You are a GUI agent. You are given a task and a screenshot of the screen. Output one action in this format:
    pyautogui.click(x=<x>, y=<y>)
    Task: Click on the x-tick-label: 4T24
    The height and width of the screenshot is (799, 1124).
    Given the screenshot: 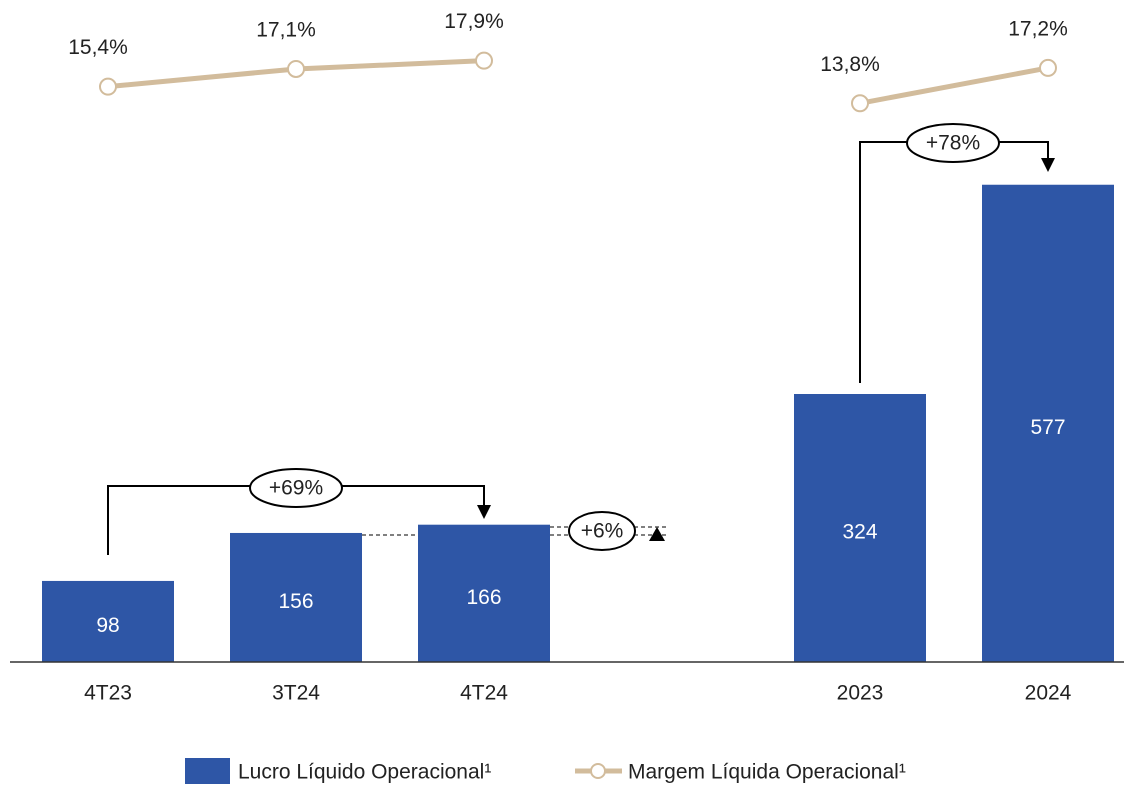 What is the action you would take?
    pyautogui.click(x=484, y=693)
    